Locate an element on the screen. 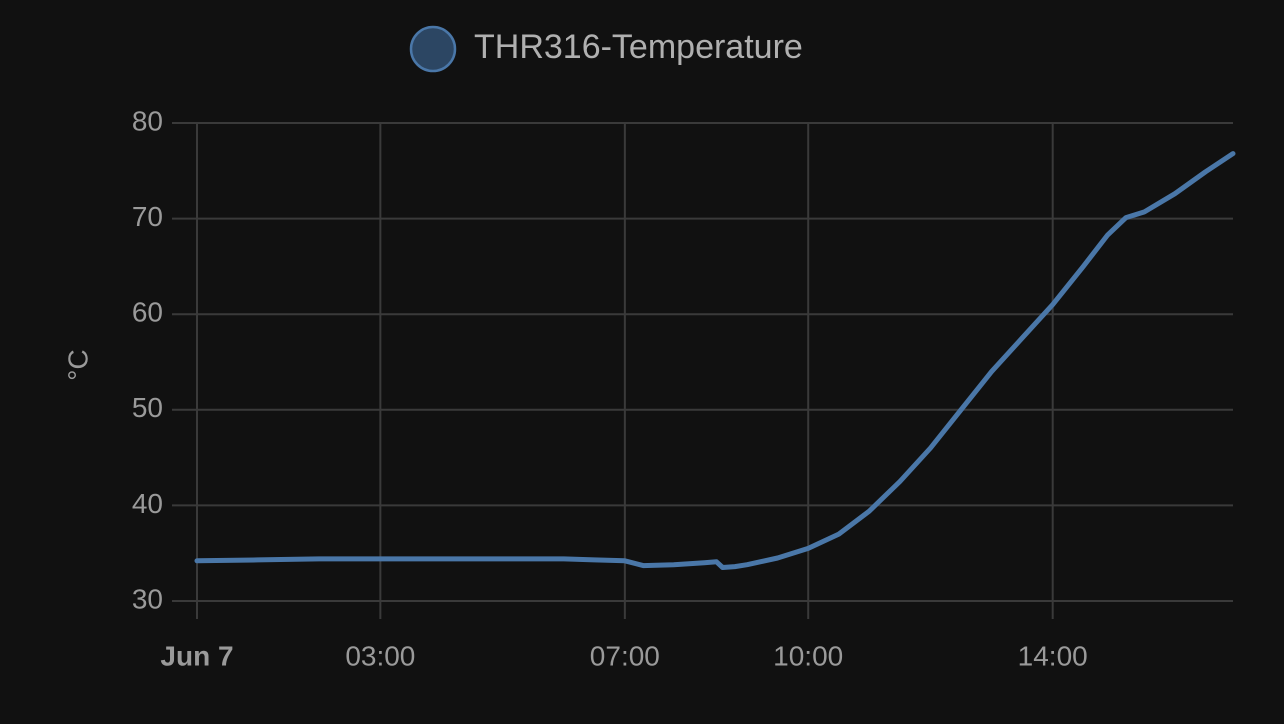 Image resolution: width=1284 pixels, height=724 pixels. y-tick-label: 60 is located at coordinates (147, 312).